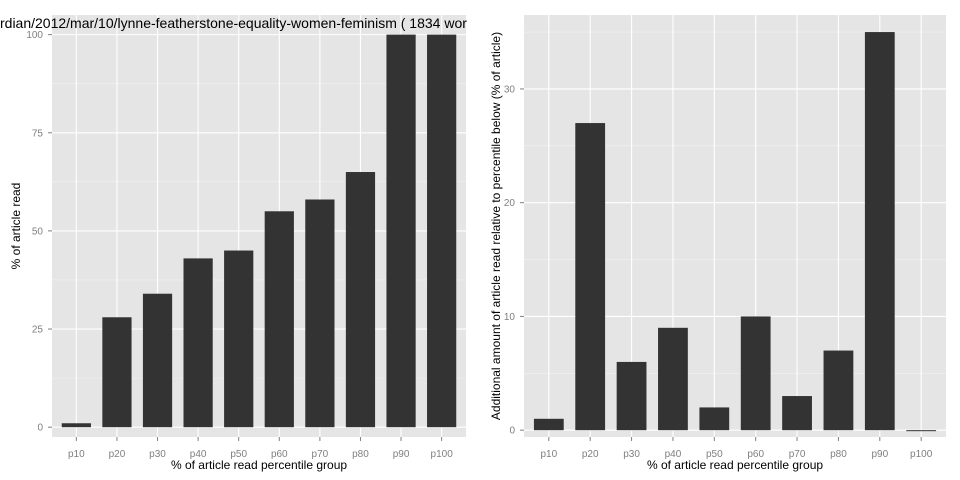 The width and height of the screenshot is (960, 480). Describe the element at coordinates (38, 330) in the screenshot. I see `y-tick-label: 25` at that location.